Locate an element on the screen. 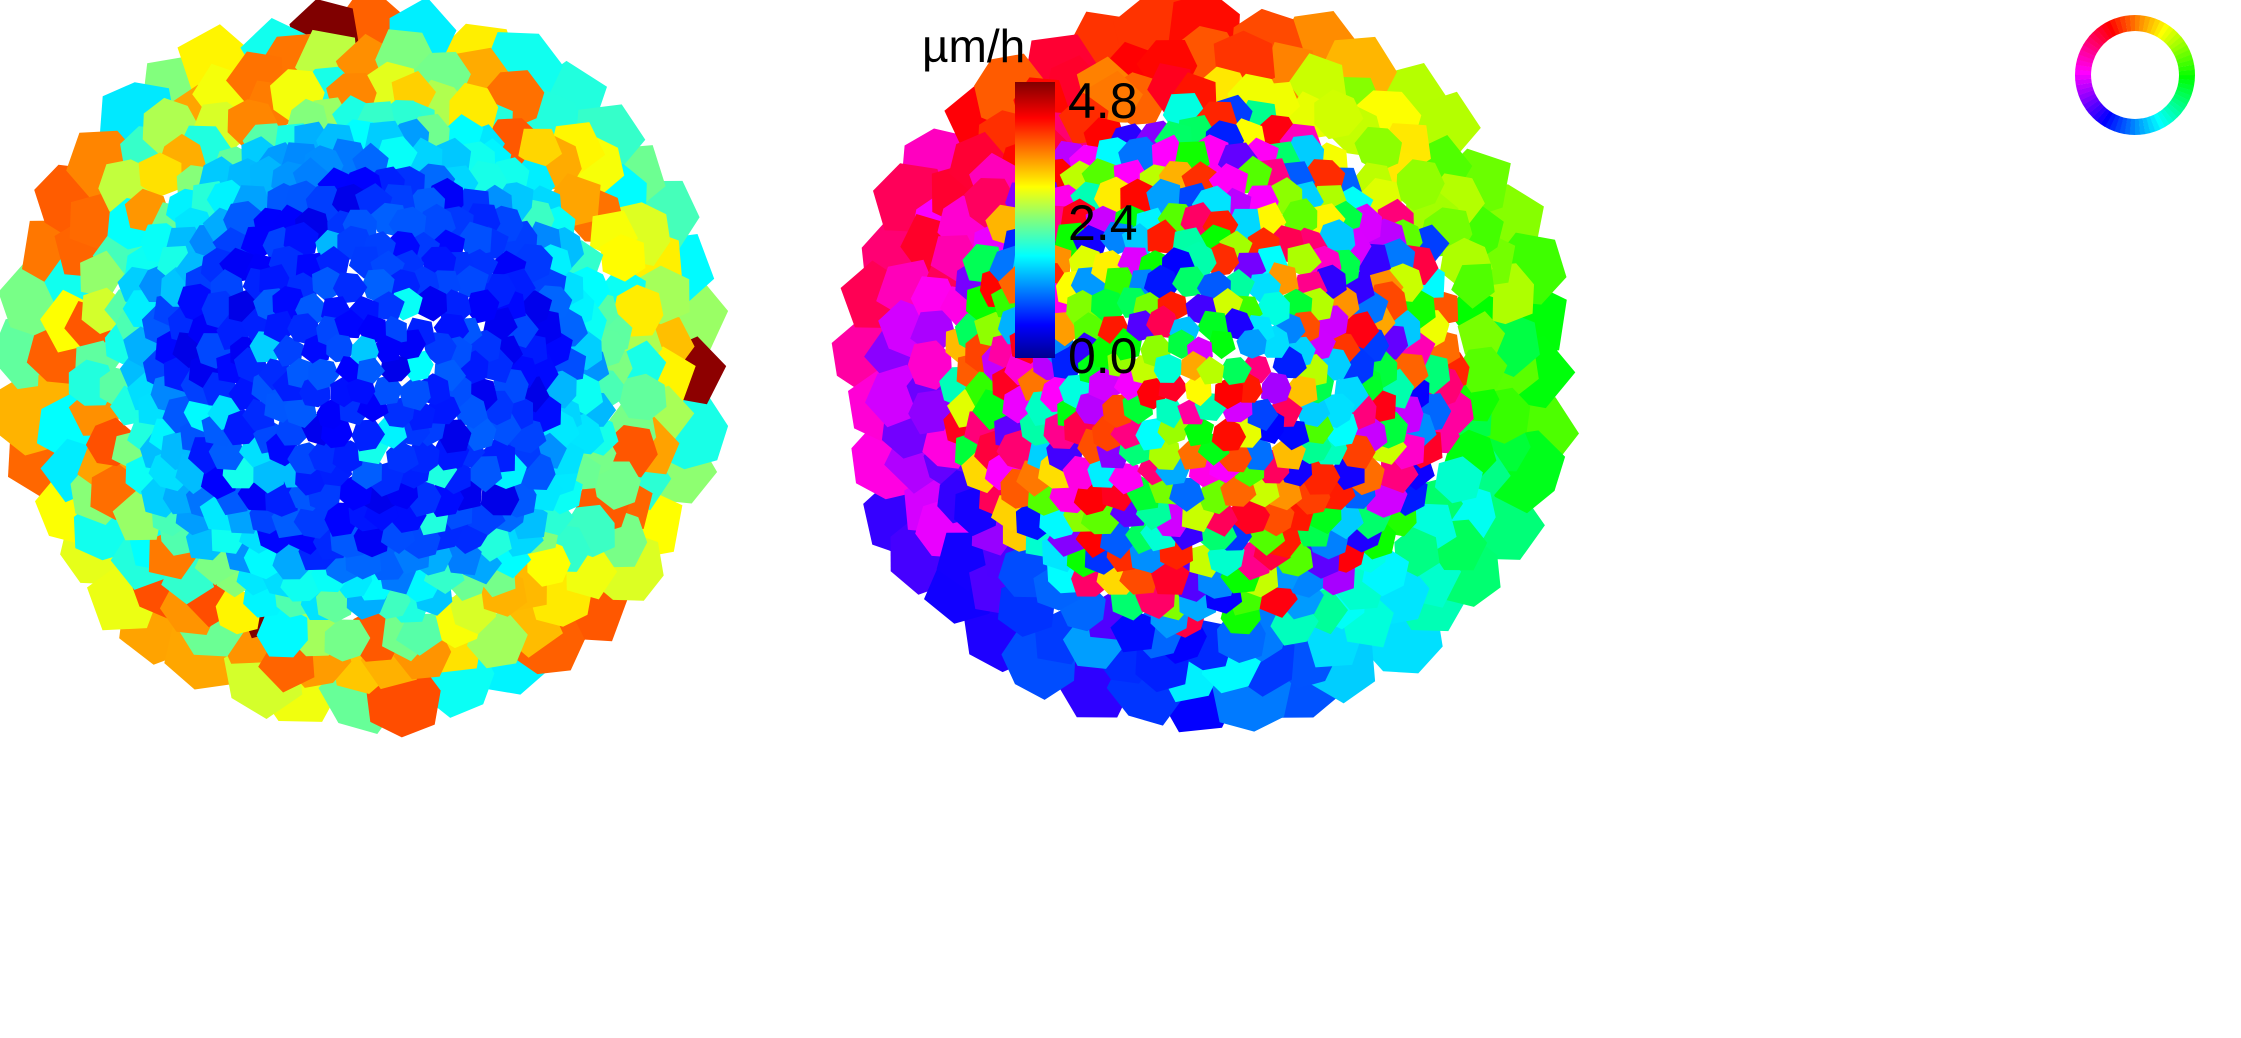 This screenshot has width=2241, height=1038. colorbar: µm/h 4.8 2.4 0.0 is located at coordinates (1030, 202).